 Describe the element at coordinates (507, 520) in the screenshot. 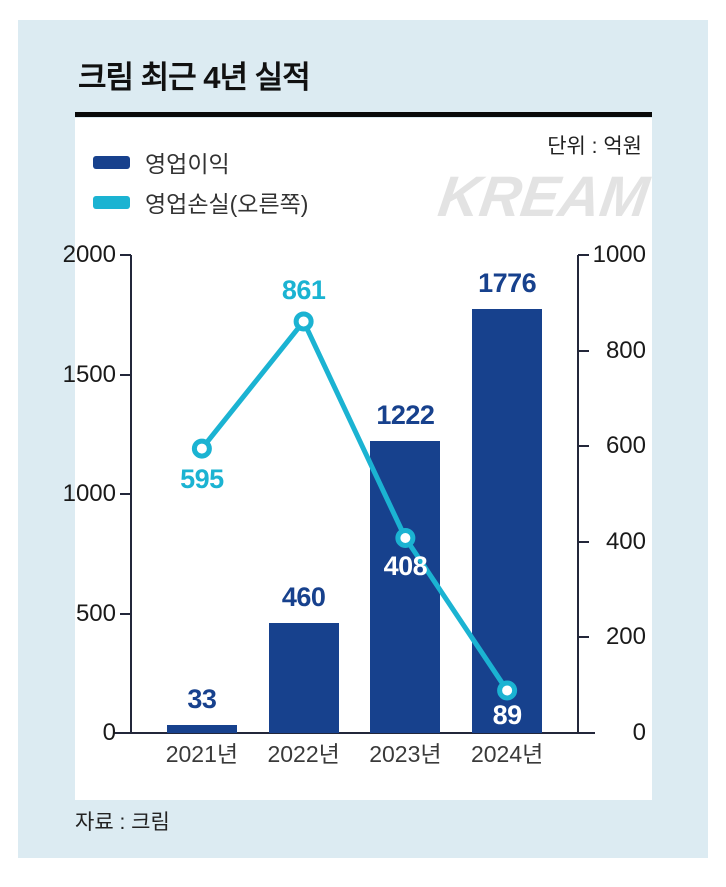

I see `bar-2024년` at that location.